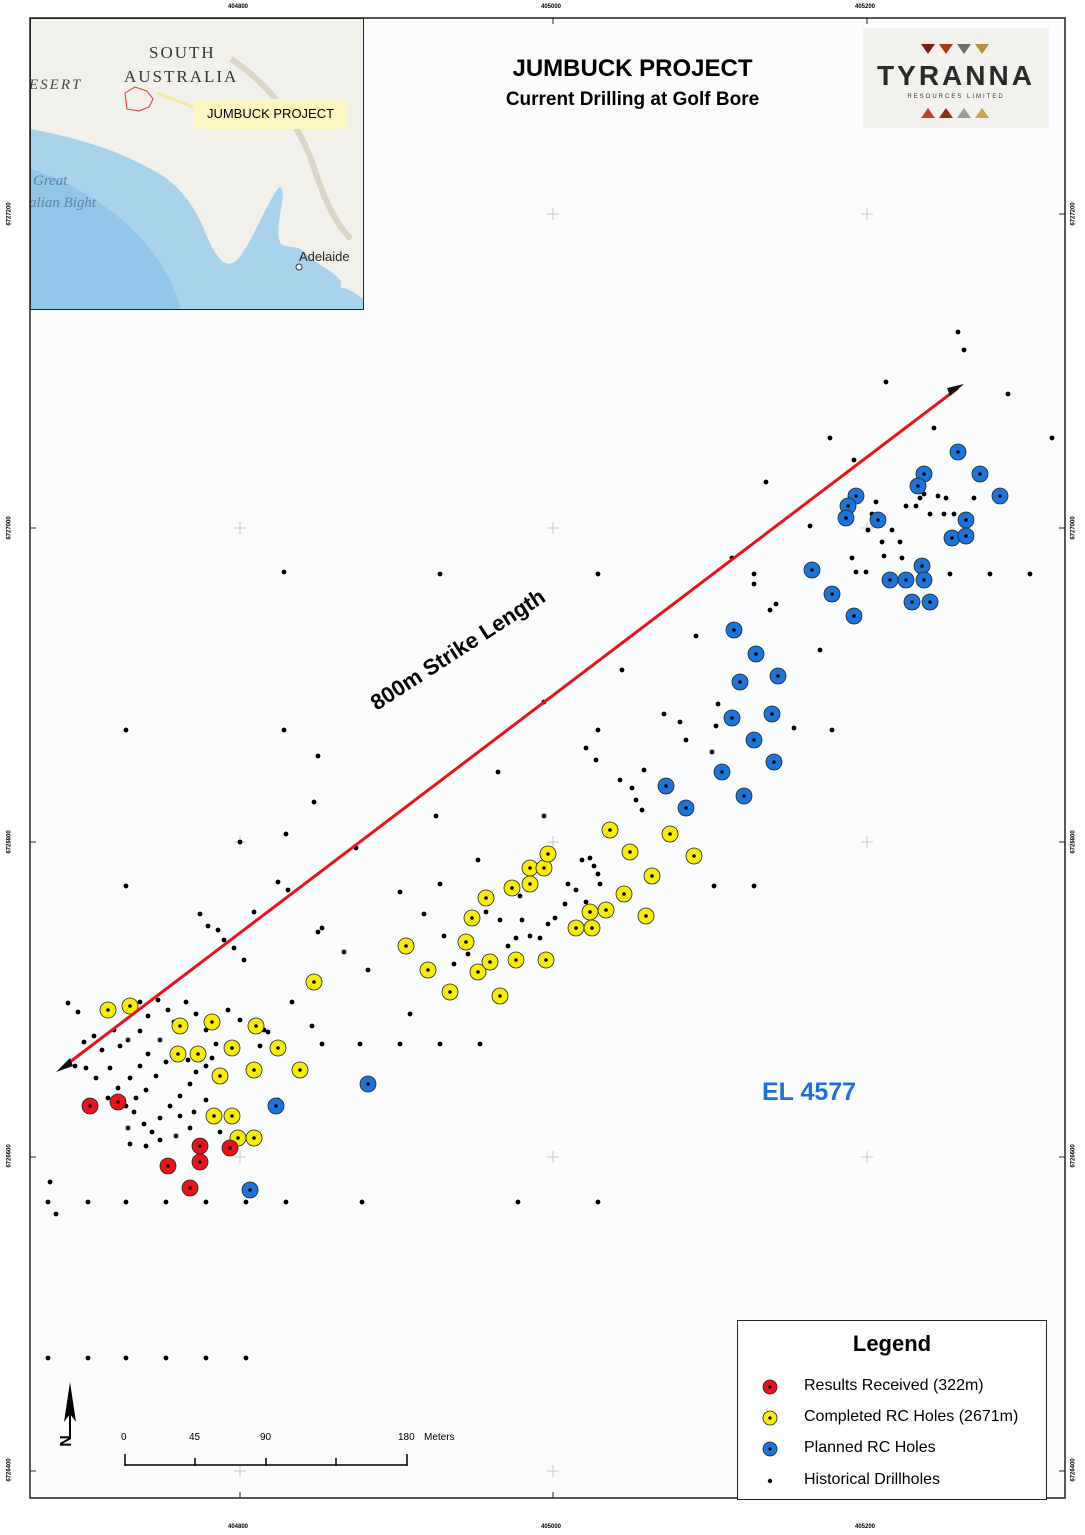 This screenshot has height=1535, width=1085. Describe the element at coordinates (401, 984) in the screenshot. I see `completed-rc-holes` at that location.